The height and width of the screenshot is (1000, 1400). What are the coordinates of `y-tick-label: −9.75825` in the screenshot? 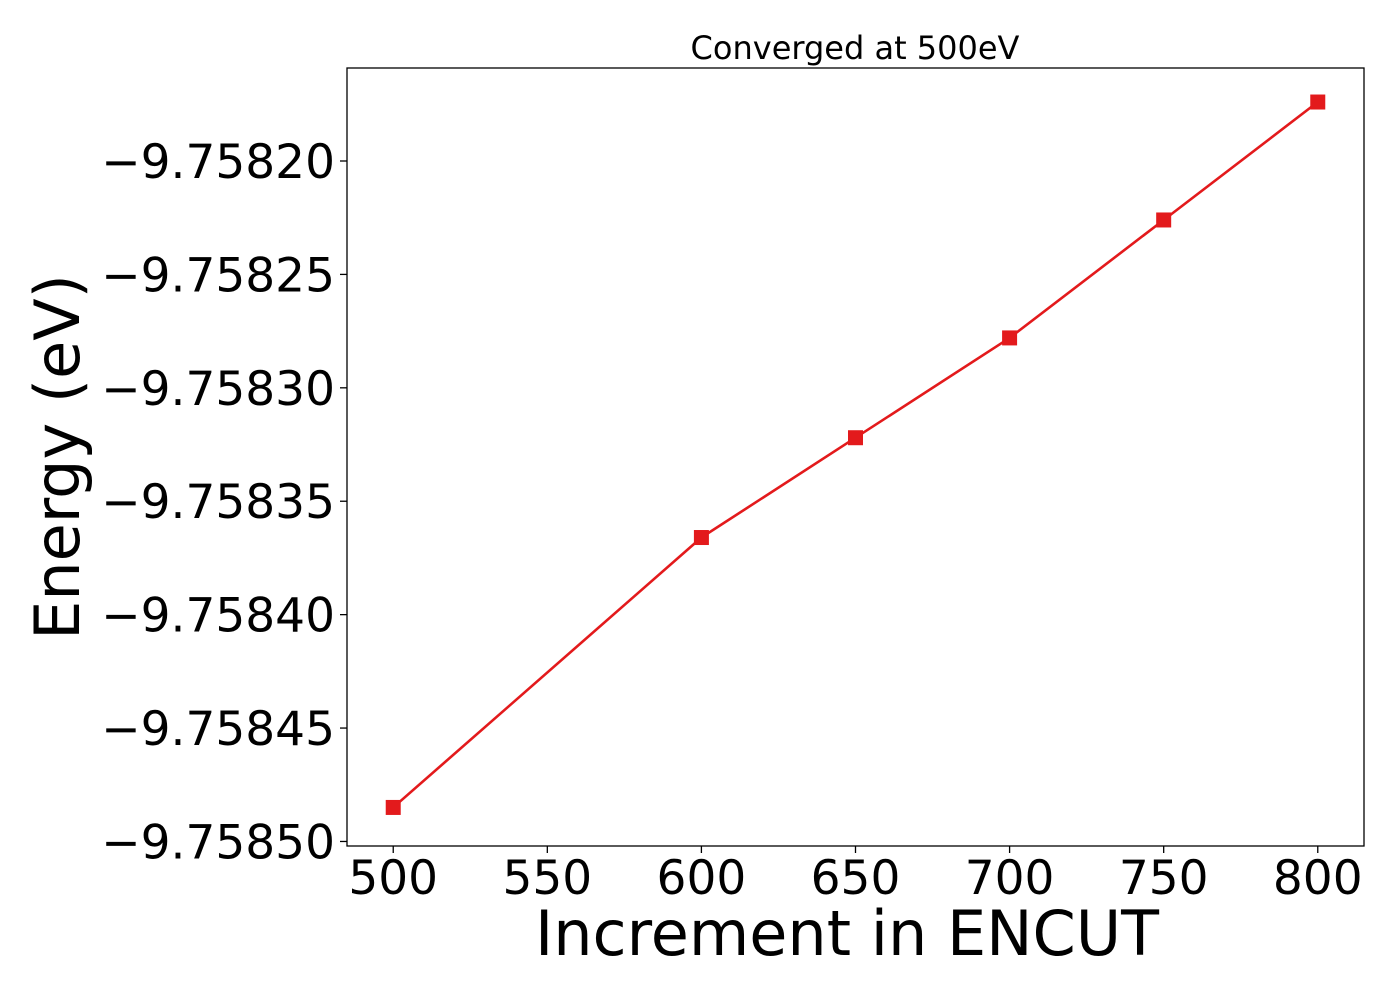 It's located at (218, 275).